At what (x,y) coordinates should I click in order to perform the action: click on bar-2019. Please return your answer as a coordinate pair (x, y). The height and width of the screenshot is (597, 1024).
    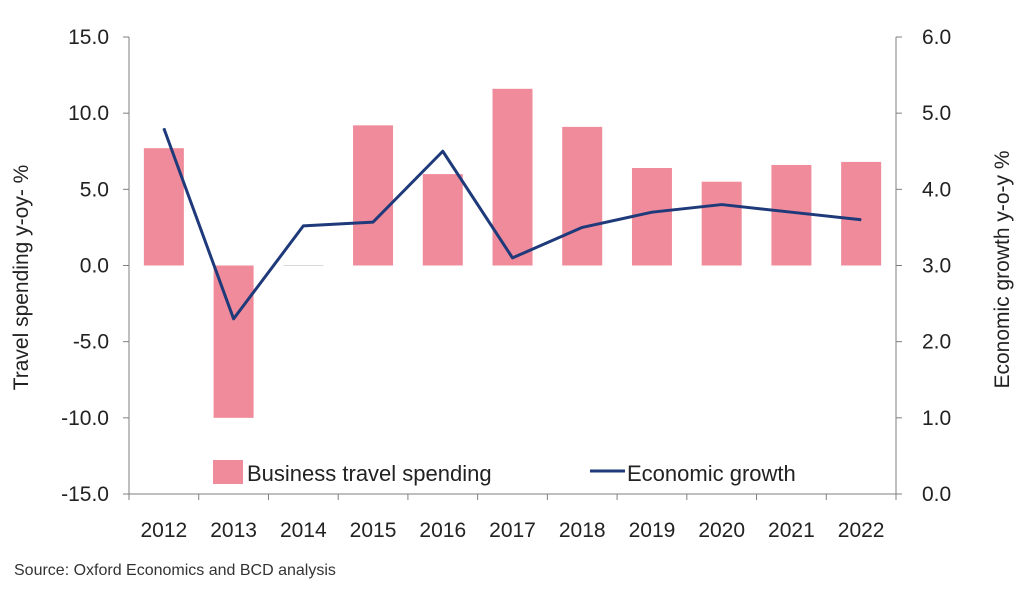
    Looking at the image, I should click on (651, 217).